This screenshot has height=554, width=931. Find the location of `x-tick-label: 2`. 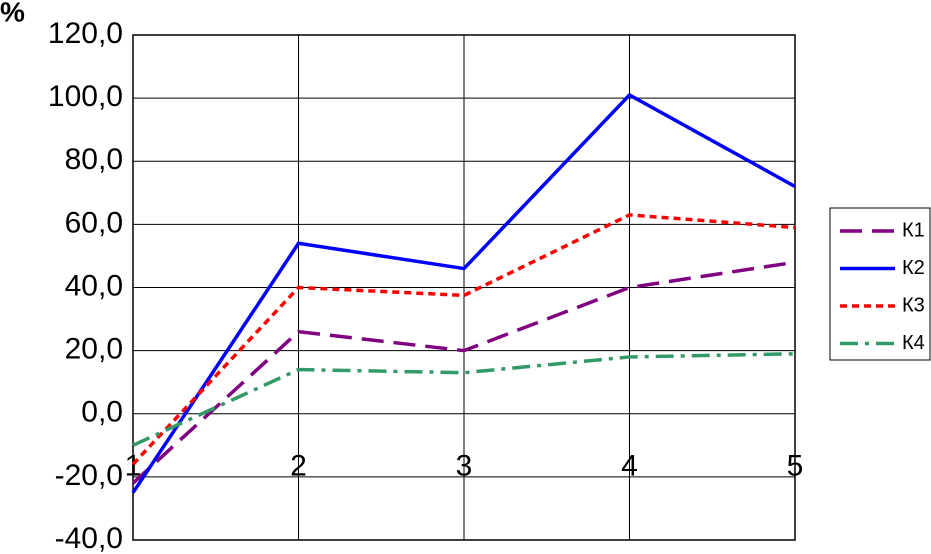

x-tick-label: 2 is located at coordinates (298, 466).